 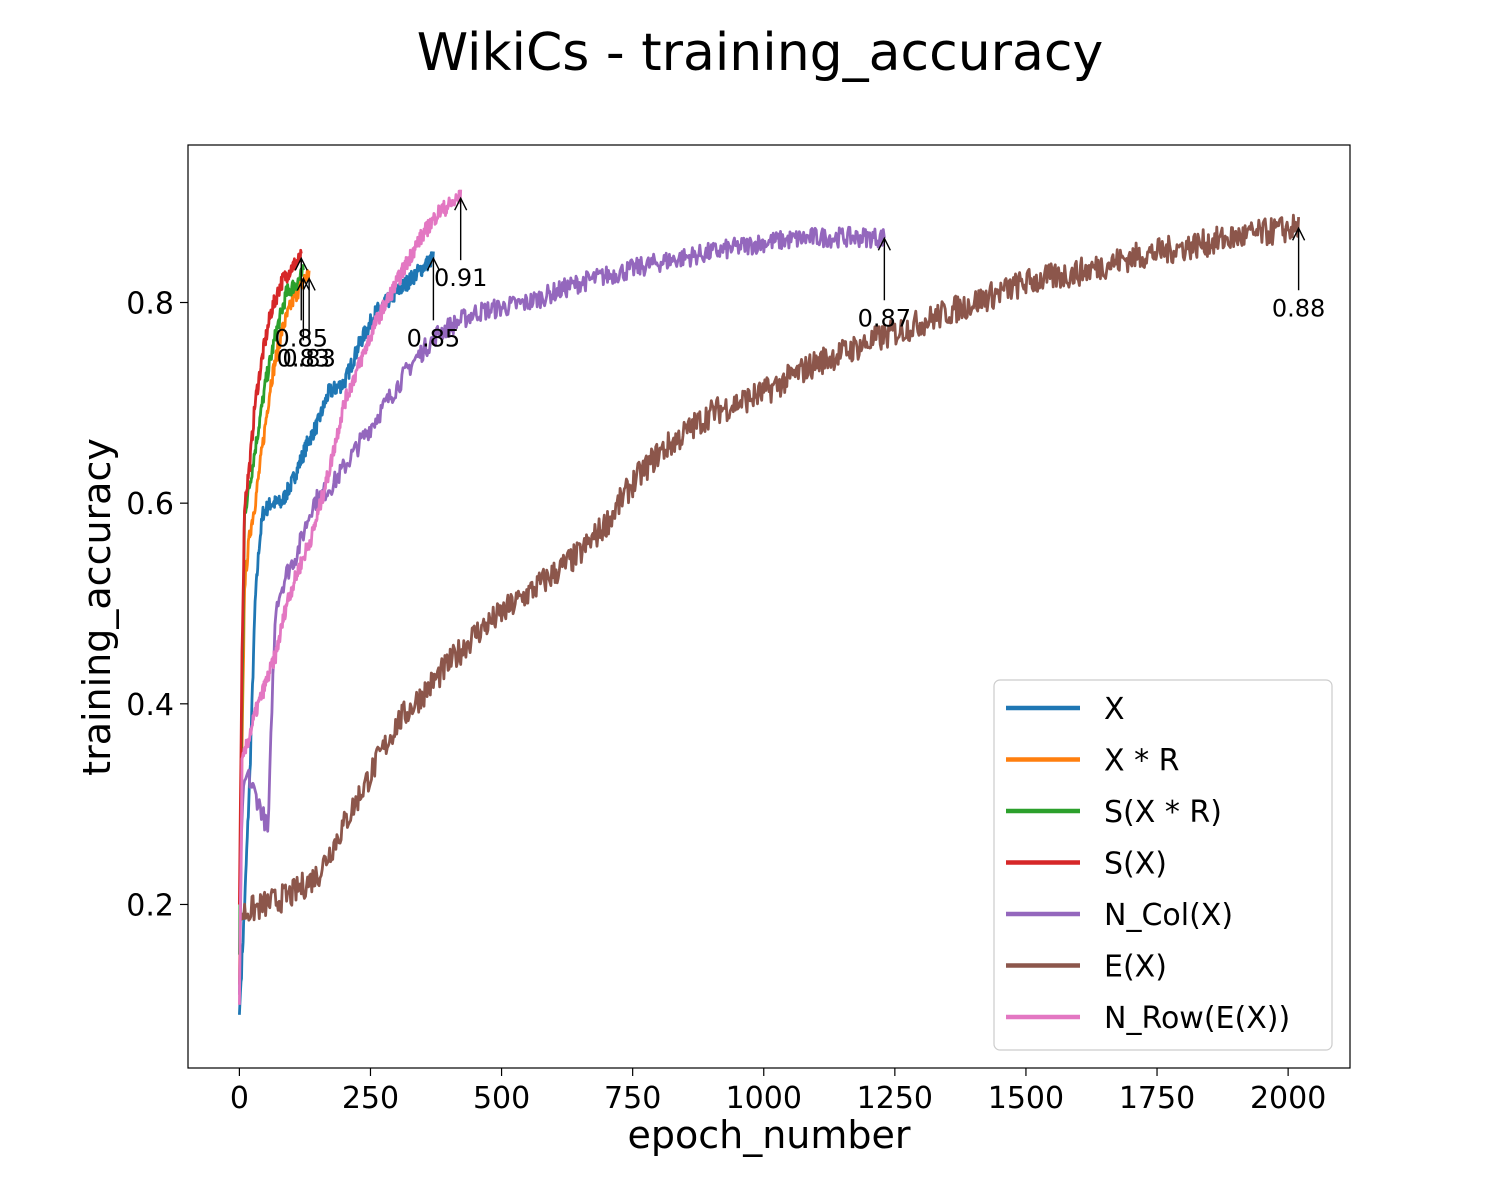 What do you see at coordinates (303, 358) in the screenshot?
I see `peak-label-2: 0.83` at bounding box center [303, 358].